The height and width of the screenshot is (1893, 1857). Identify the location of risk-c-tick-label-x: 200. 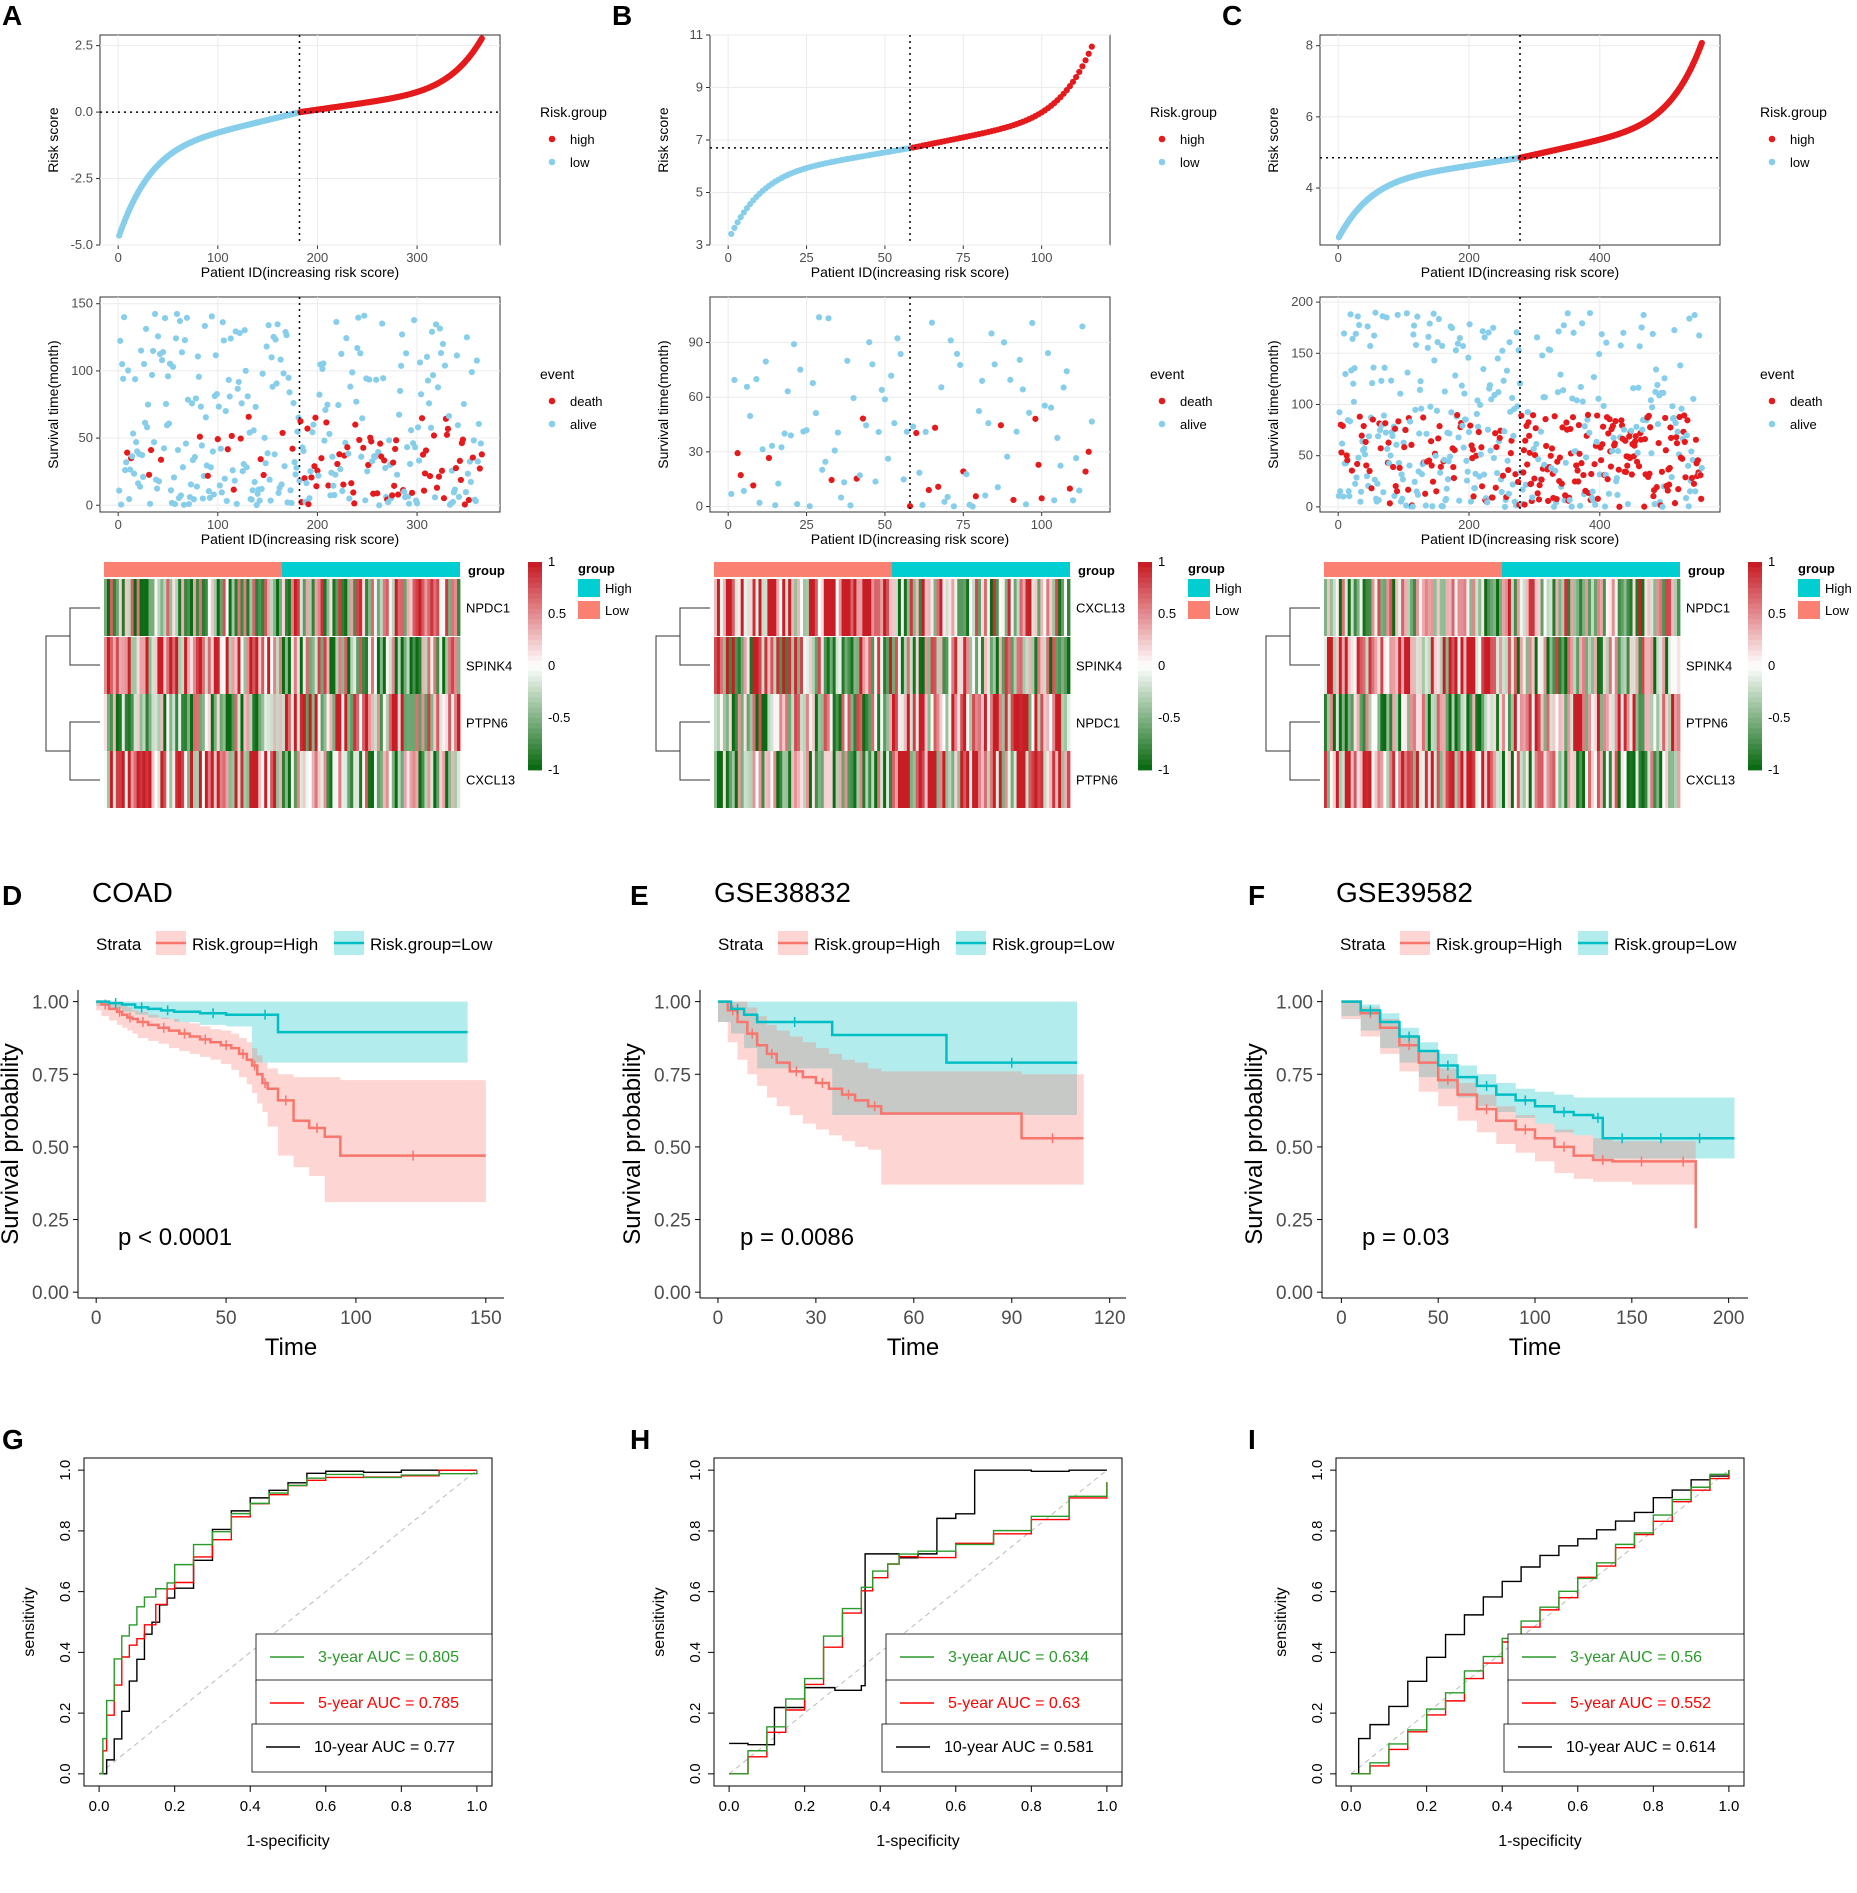
(1469, 257).